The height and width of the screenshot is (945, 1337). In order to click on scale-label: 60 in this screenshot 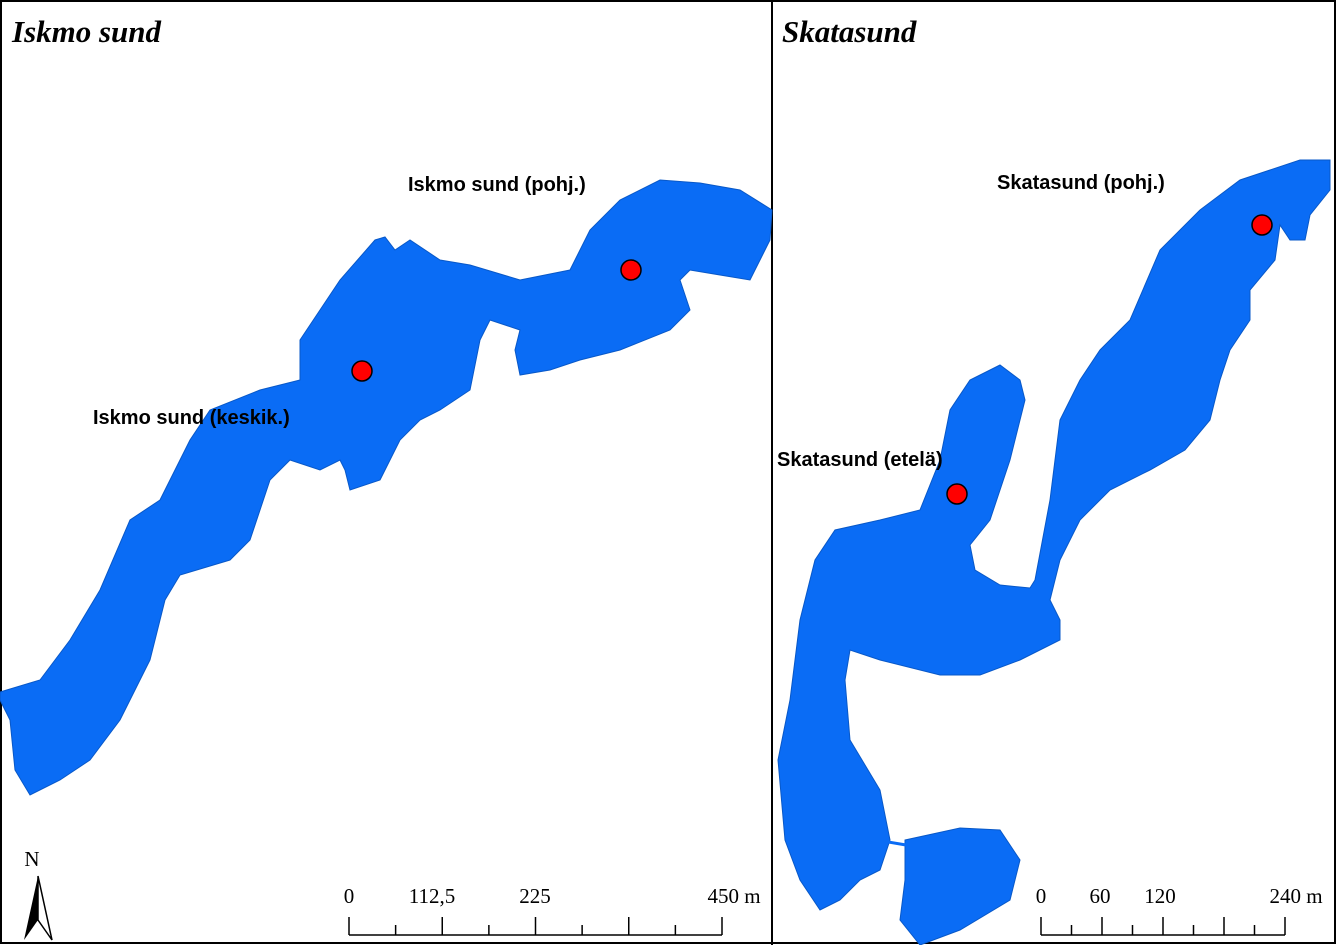, I will do `click(1100, 896)`.